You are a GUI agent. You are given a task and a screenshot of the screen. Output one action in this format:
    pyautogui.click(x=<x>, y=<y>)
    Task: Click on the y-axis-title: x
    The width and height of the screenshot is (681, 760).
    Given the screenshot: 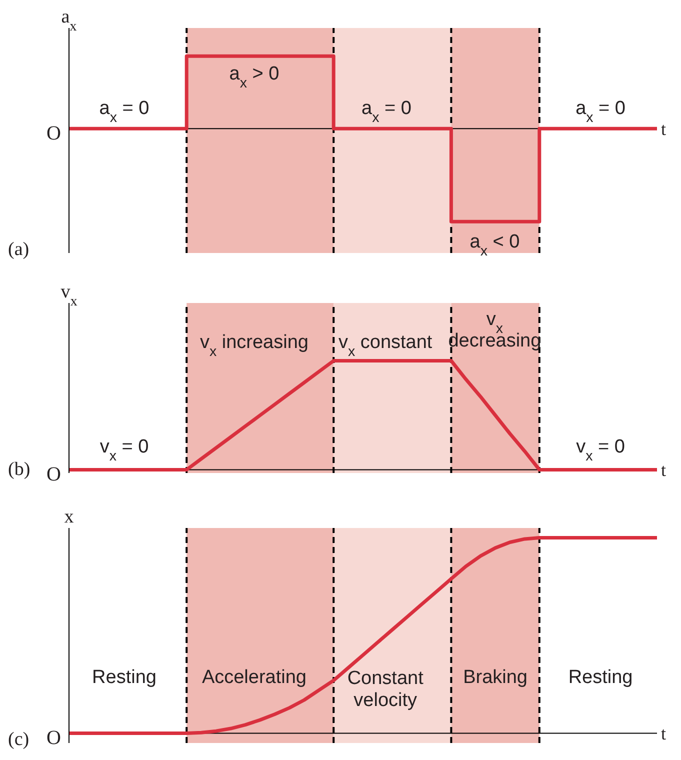 What is the action you would take?
    pyautogui.click(x=69, y=517)
    